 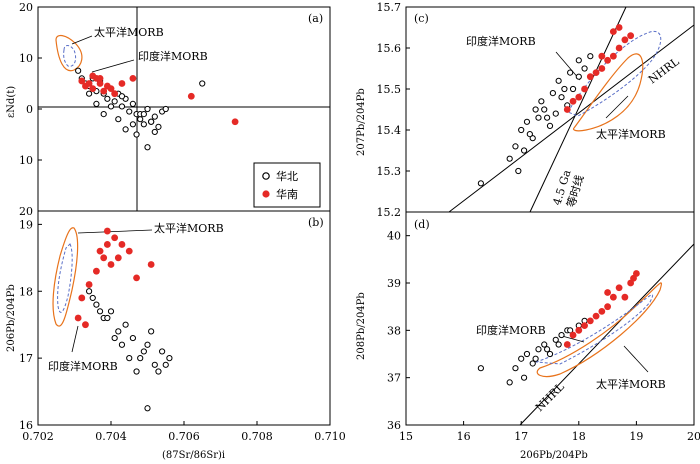 What do you see at coordinates (316, 222) in the screenshot?
I see `panel-b-letter: (b)` at bounding box center [316, 222].